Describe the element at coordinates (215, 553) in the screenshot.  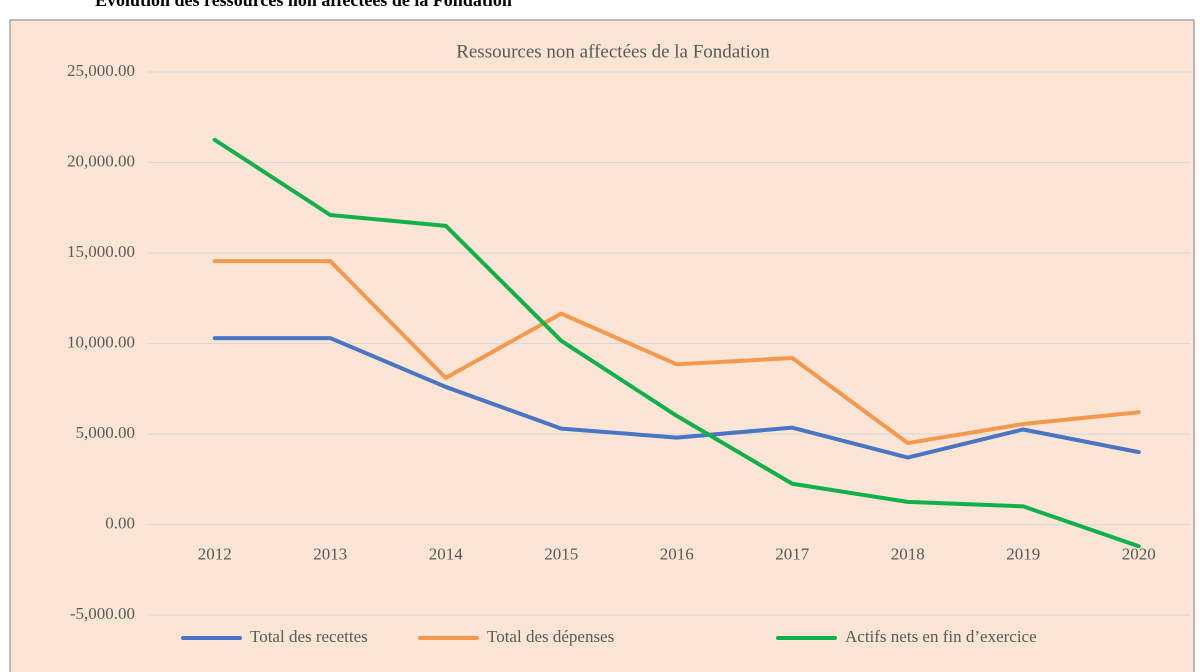
I see `x-tick-label: 2012` at that location.